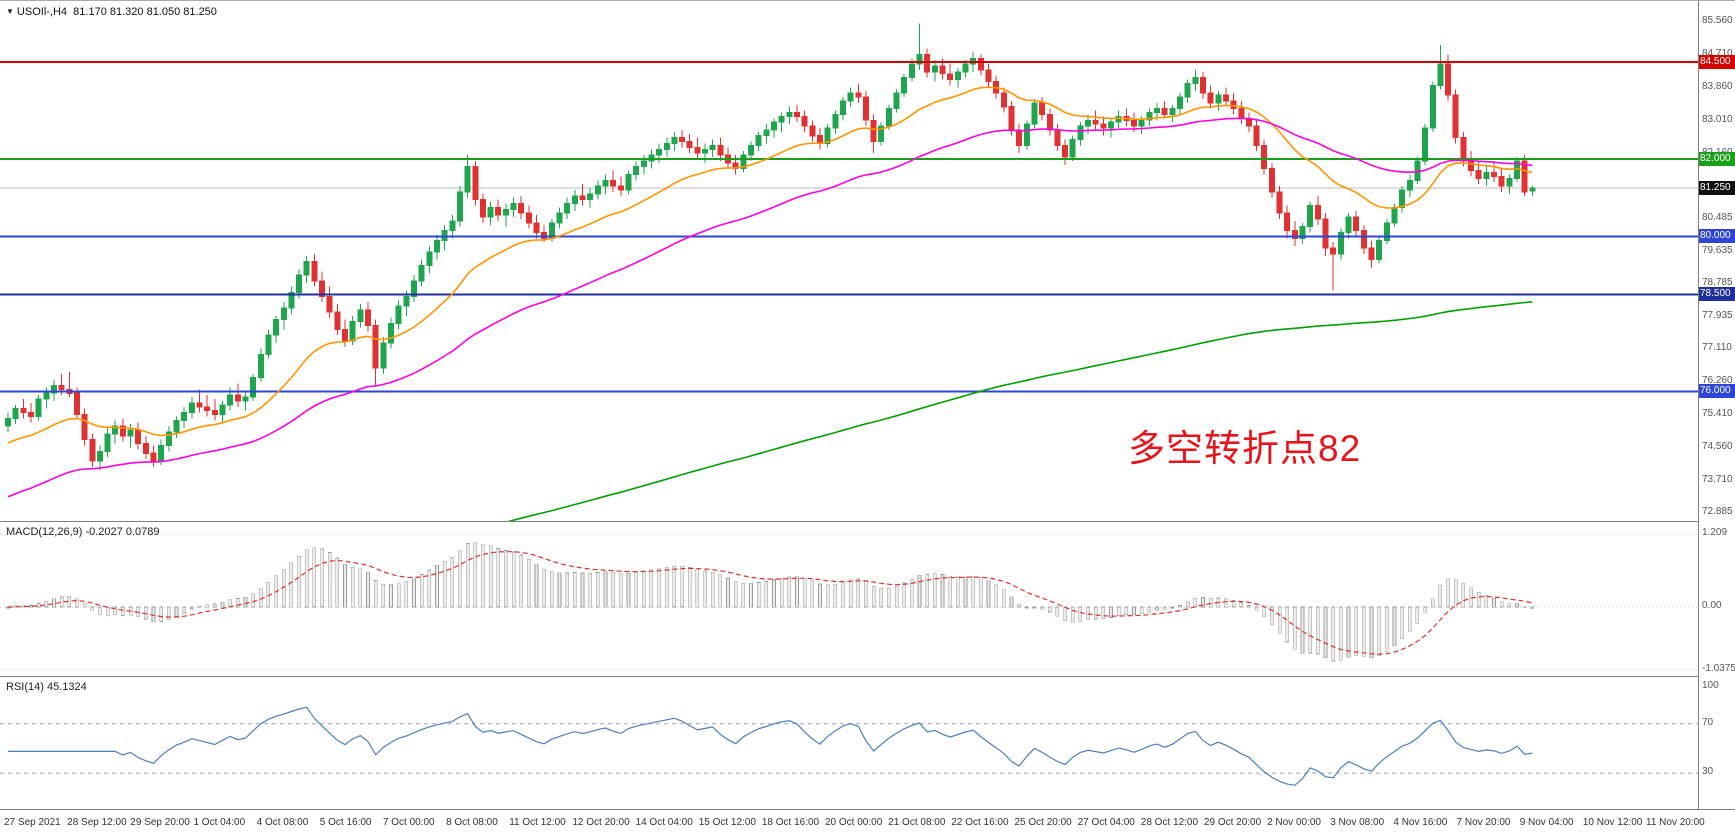 Image resolution: width=1735 pixels, height=836 pixels. I want to click on axis-tick-label: 70, so click(1708, 722).